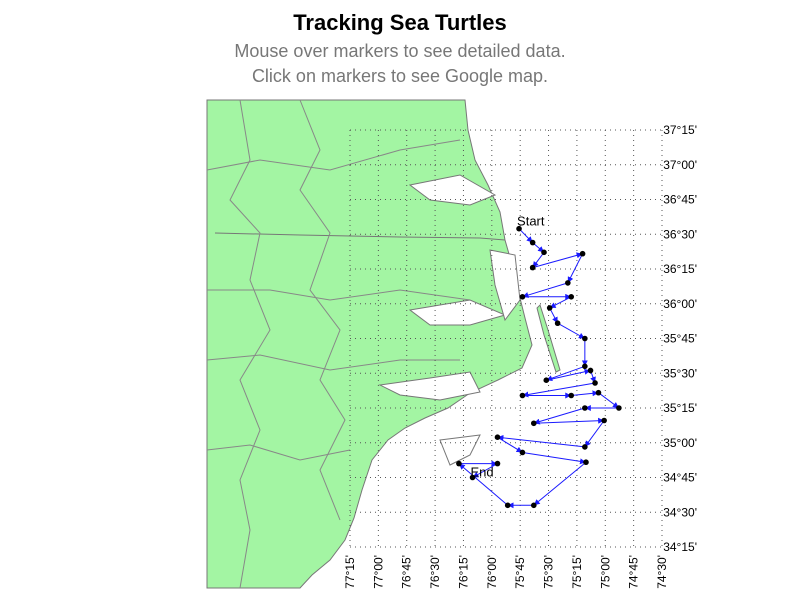 The height and width of the screenshot is (600, 800). What do you see at coordinates (482, 472) in the screenshot?
I see `end-label: End` at bounding box center [482, 472].